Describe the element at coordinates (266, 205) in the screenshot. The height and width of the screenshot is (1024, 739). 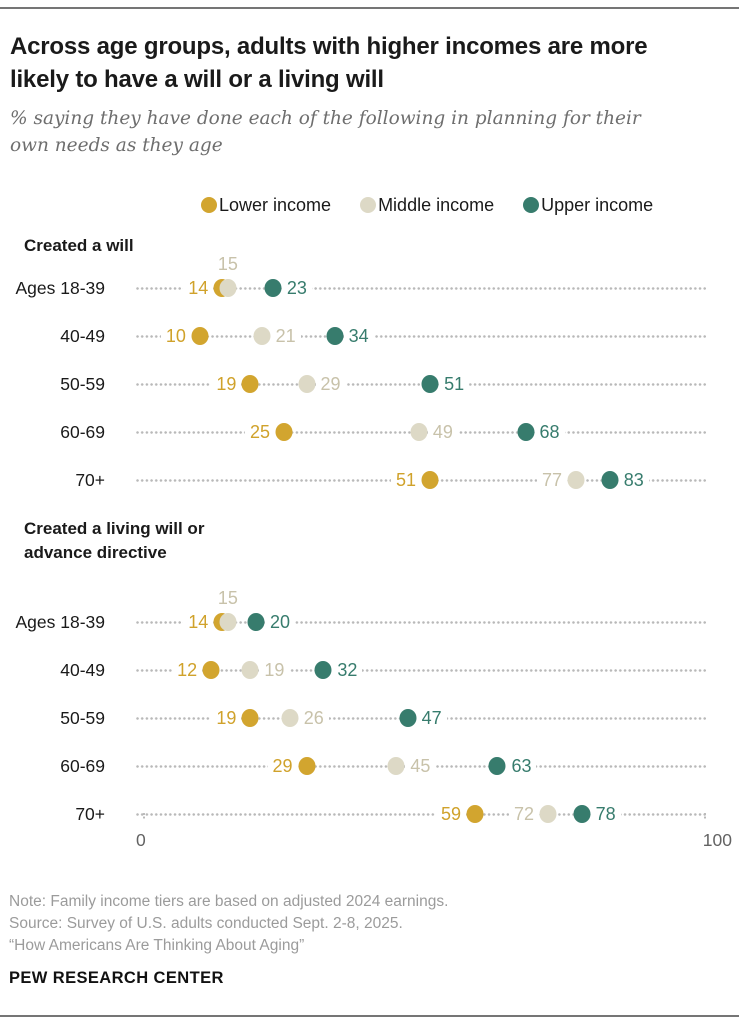
I see `legend-item: Lower income` at that location.